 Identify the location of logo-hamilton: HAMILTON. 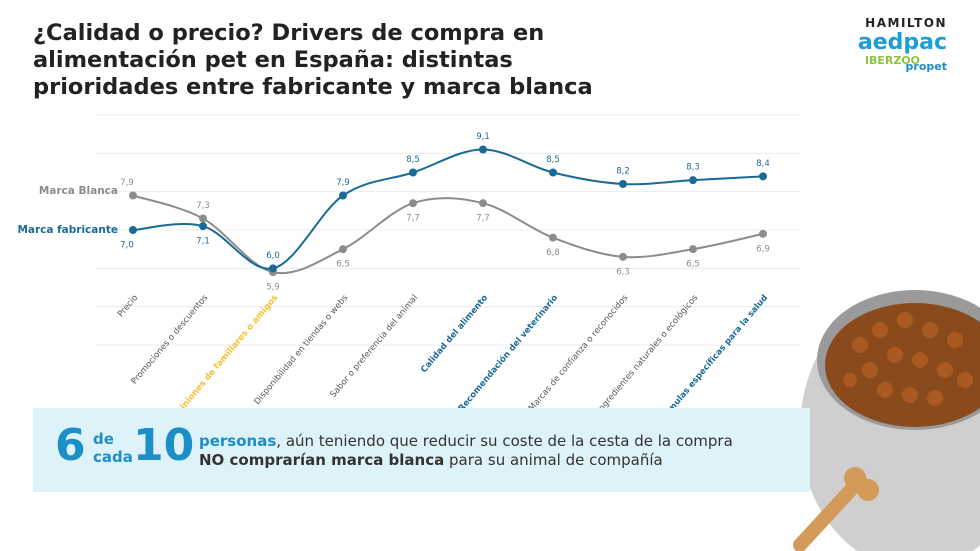
(906, 23).